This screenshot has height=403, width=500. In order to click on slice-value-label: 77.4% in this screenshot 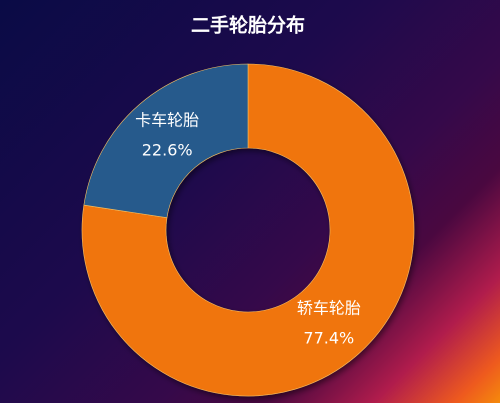, I will do `click(328, 338)`.